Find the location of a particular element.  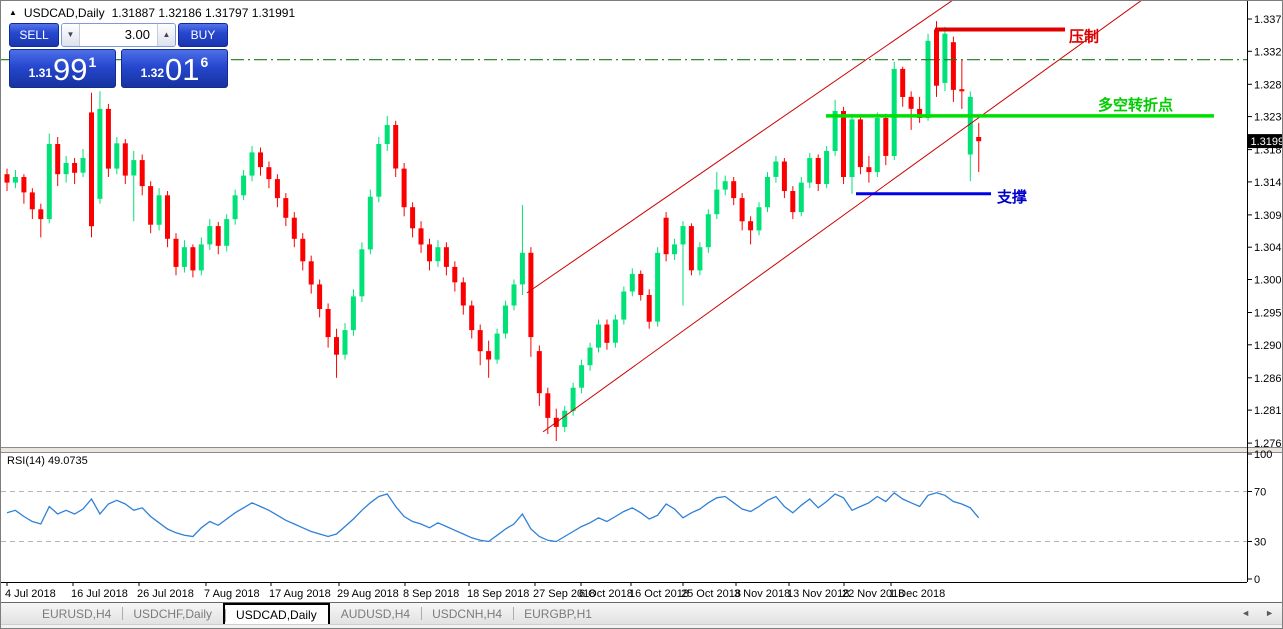

sell-price-box: 1.31 99 1 is located at coordinates (62, 68).